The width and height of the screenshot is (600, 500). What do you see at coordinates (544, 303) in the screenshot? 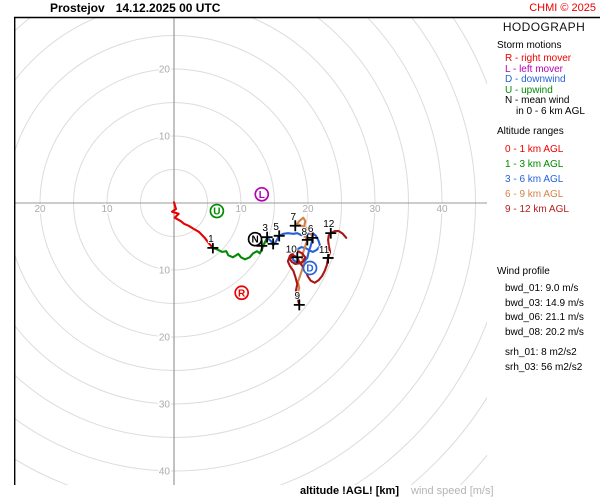
I see `stat-bwd-03: bwd_03: 14.9 m/s` at bounding box center [544, 303].